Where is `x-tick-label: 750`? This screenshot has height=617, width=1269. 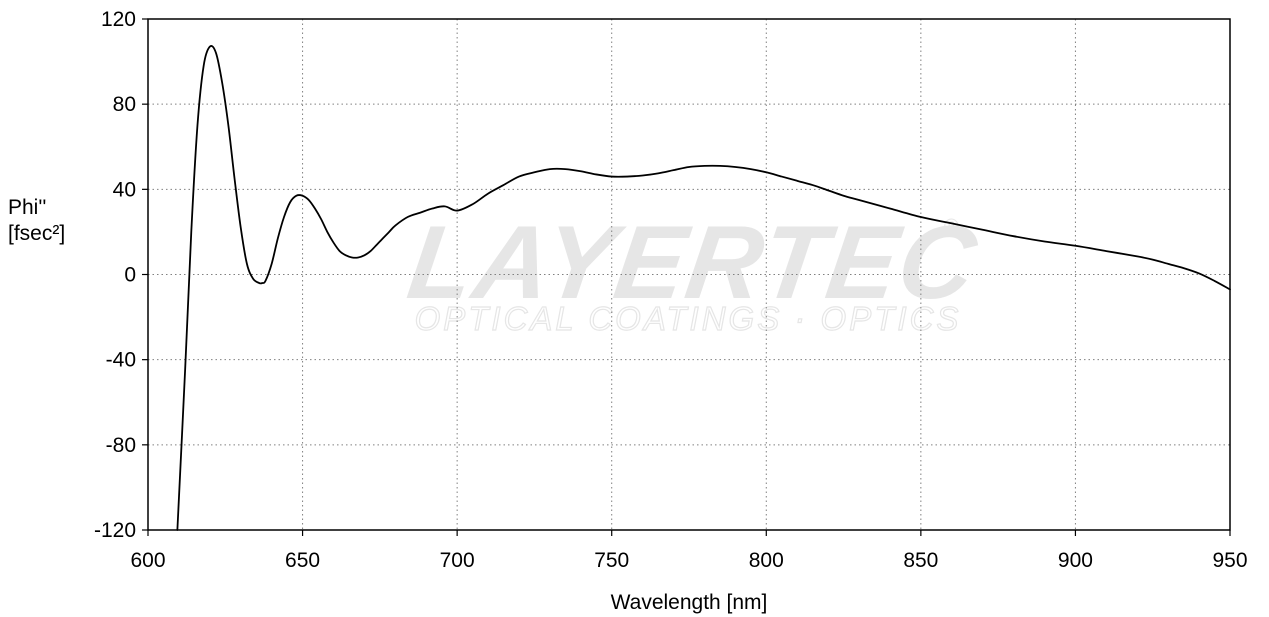
x-tick-label: 750 is located at coordinates (611, 560).